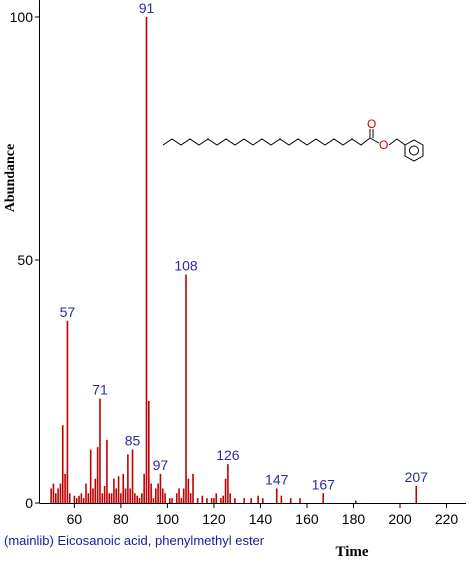 The width and height of the screenshot is (474, 562). Describe the element at coordinates (371, 124) in the screenshot. I see `carbonyl-oxygen: O` at that location.